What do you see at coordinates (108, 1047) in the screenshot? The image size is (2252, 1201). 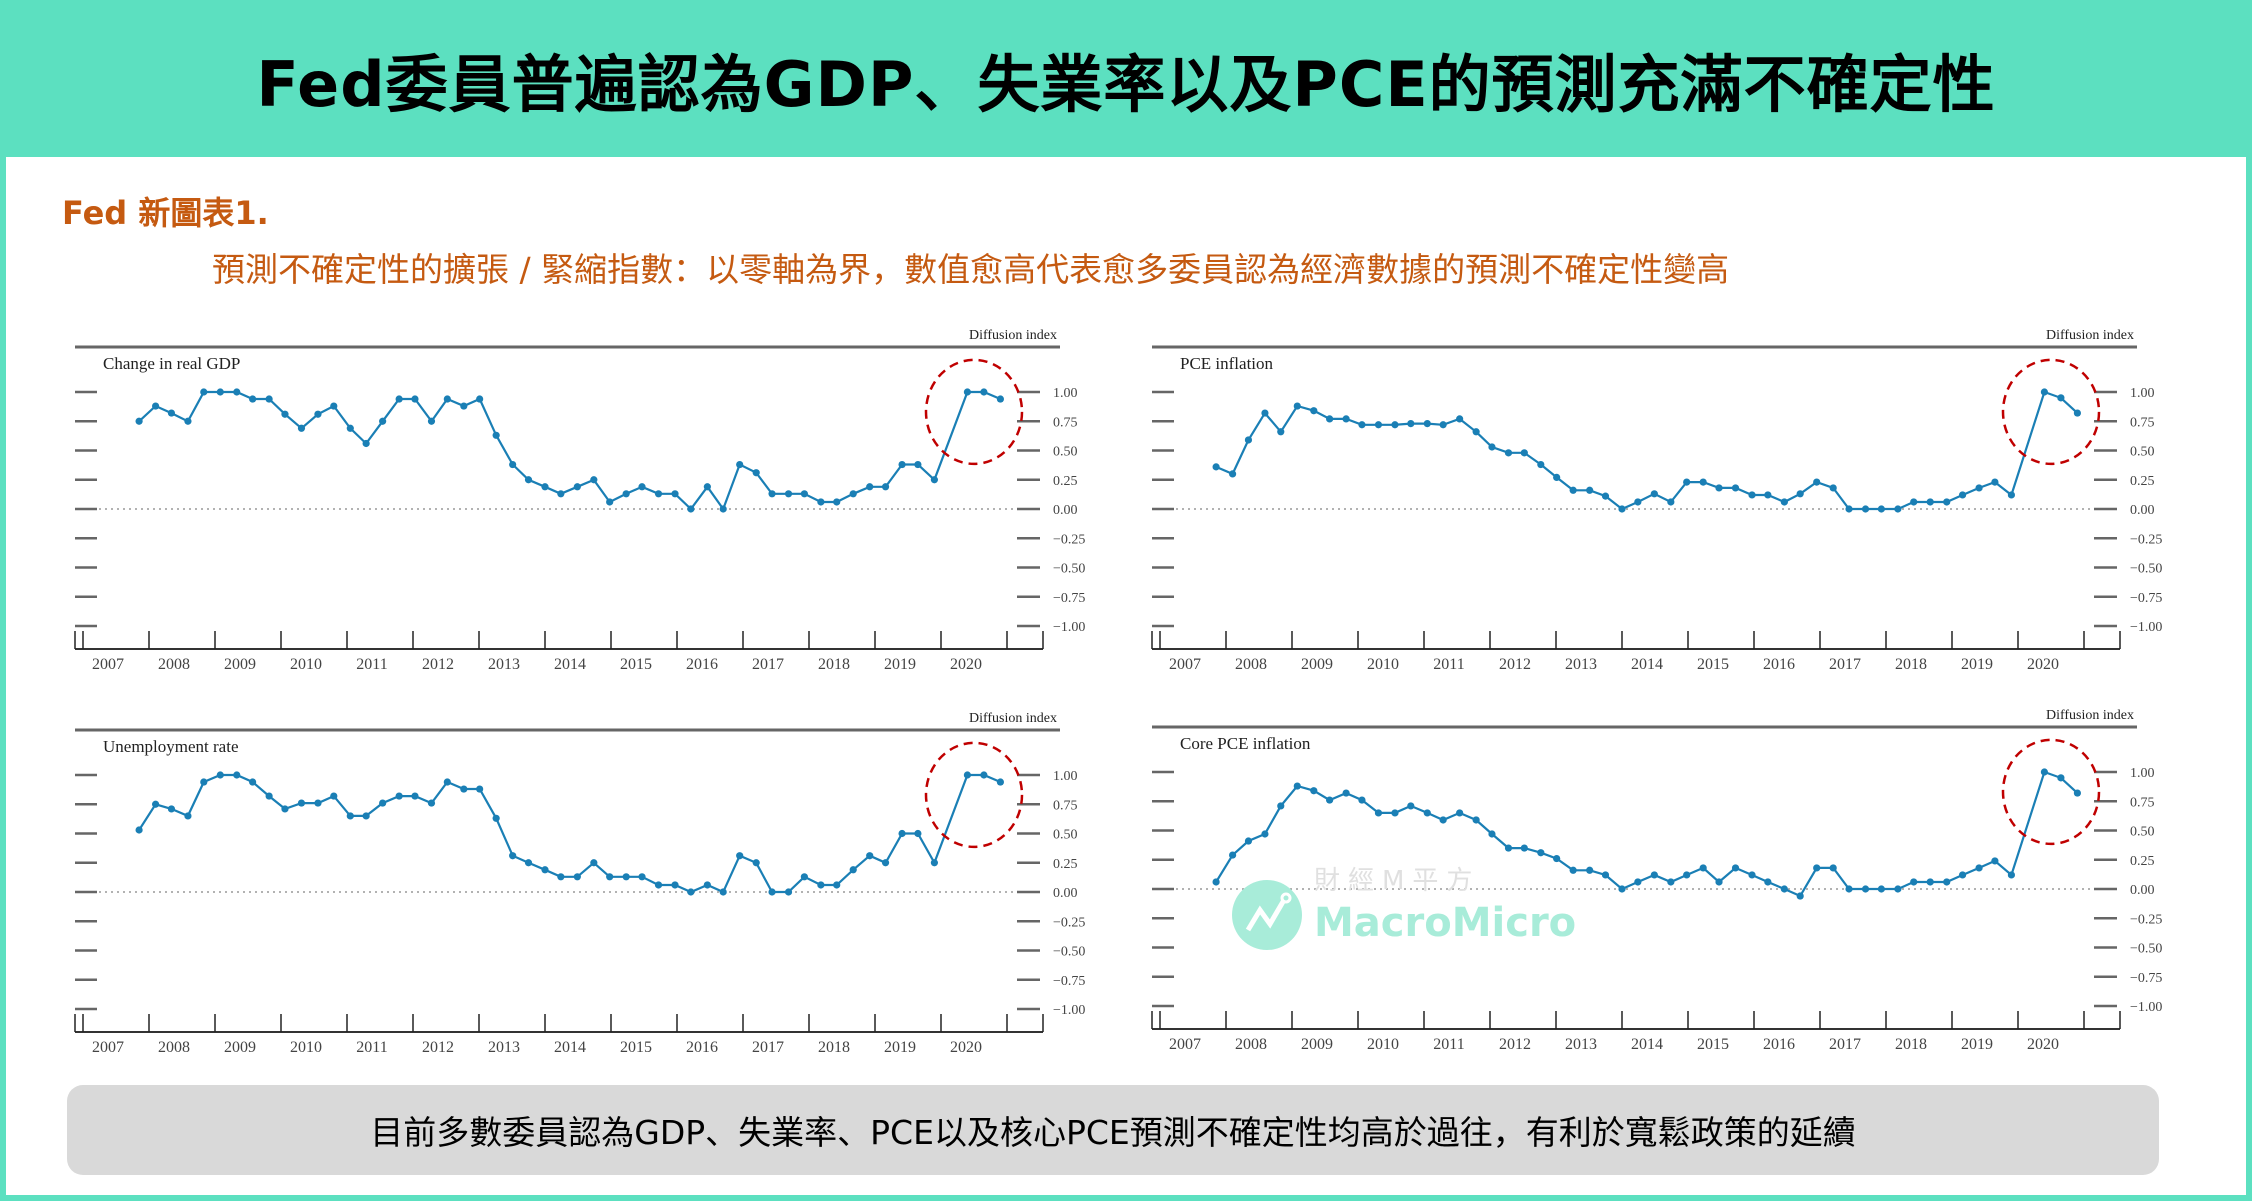 I see `x-tick-label: 2007` at bounding box center [108, 1047].